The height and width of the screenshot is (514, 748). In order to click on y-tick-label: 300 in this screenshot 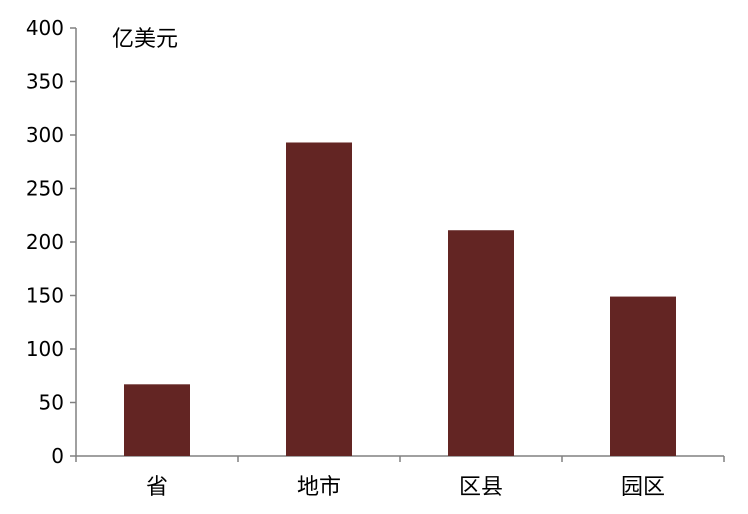, I will do `click(45, 135)`.